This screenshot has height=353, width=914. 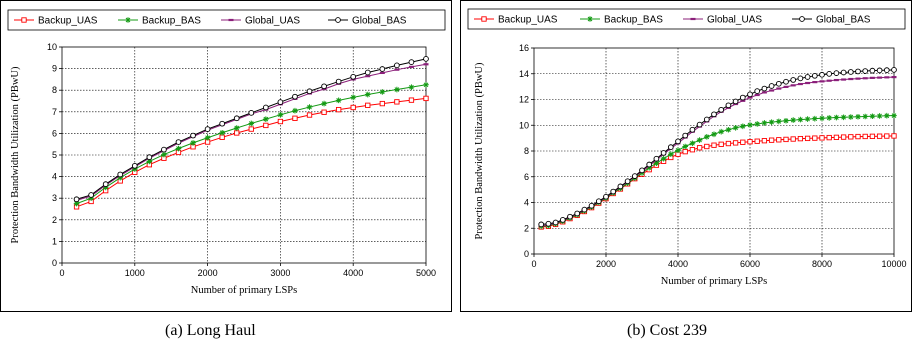 What do you see at coordinates (822, 264) in the screenshot?
I see `x-tick-label: 8000` at bounding box center [822, 264].